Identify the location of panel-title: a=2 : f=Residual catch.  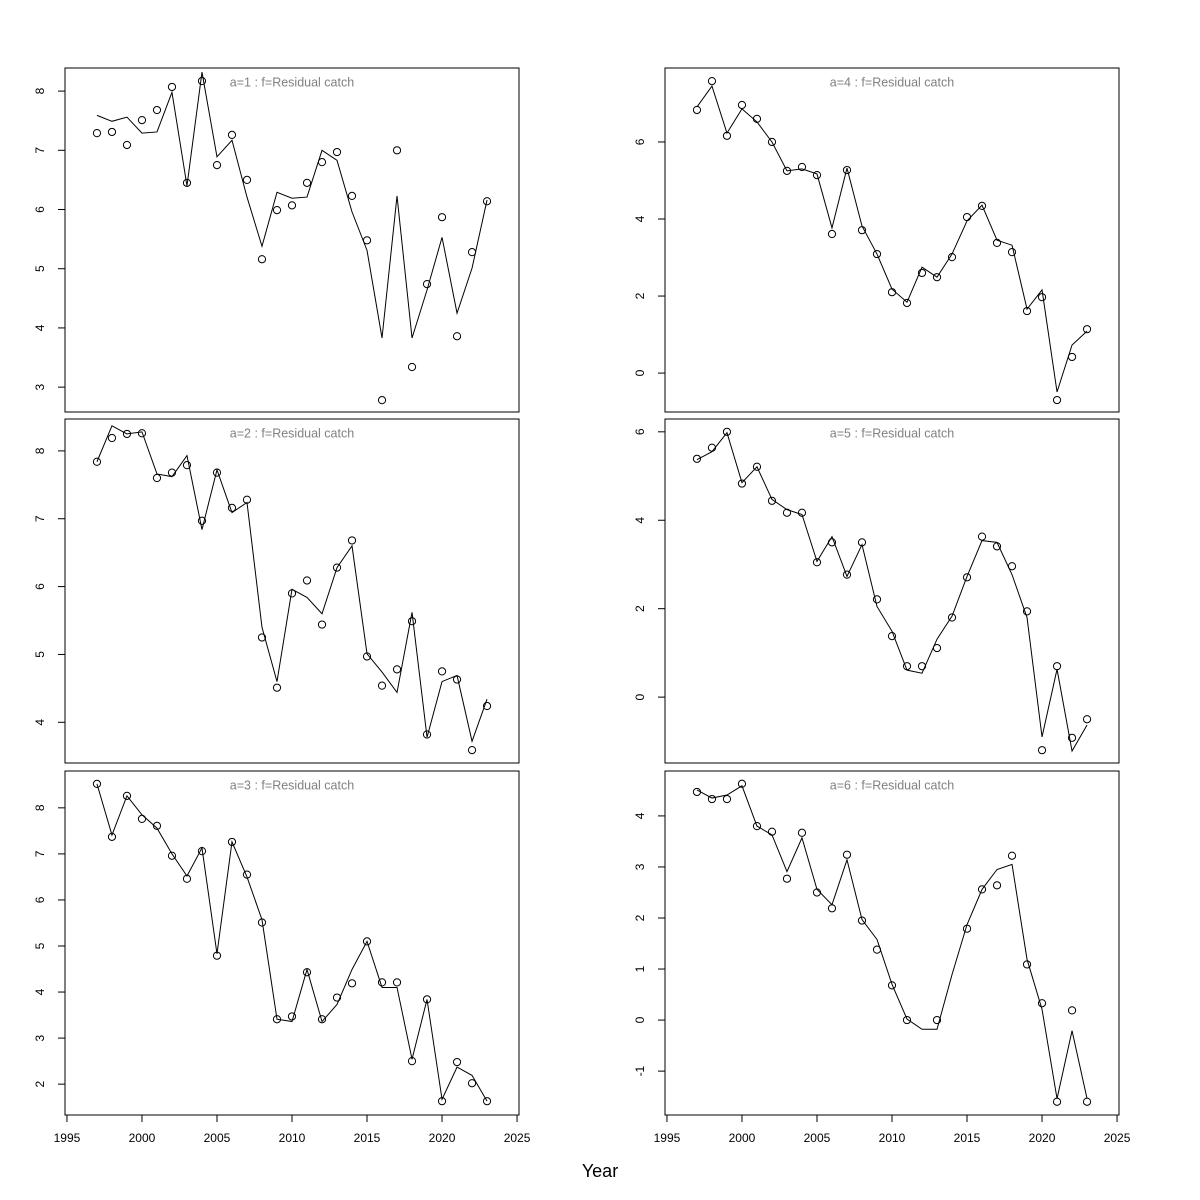
(292, 433).